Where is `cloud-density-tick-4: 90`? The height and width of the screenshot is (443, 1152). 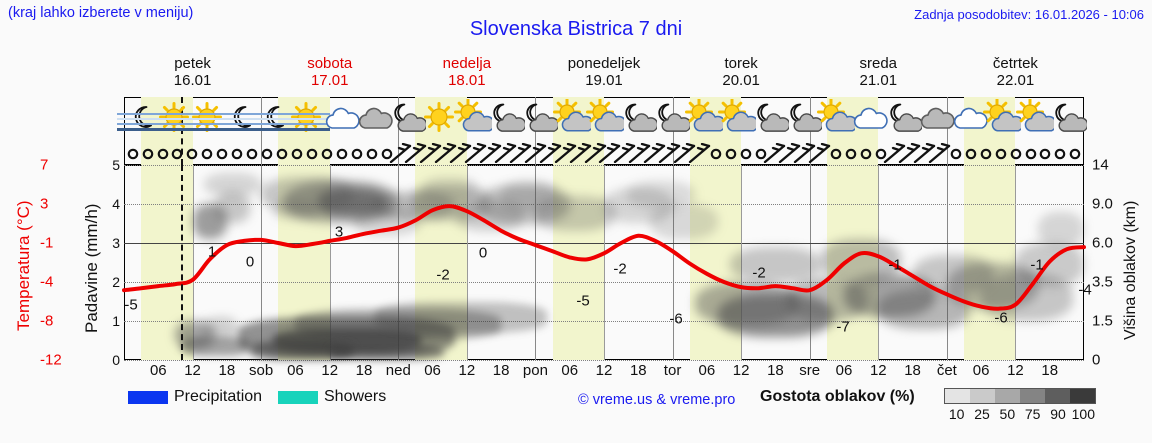 cloud-density-tick-4: 90 is located at coordinates (1058, 414).